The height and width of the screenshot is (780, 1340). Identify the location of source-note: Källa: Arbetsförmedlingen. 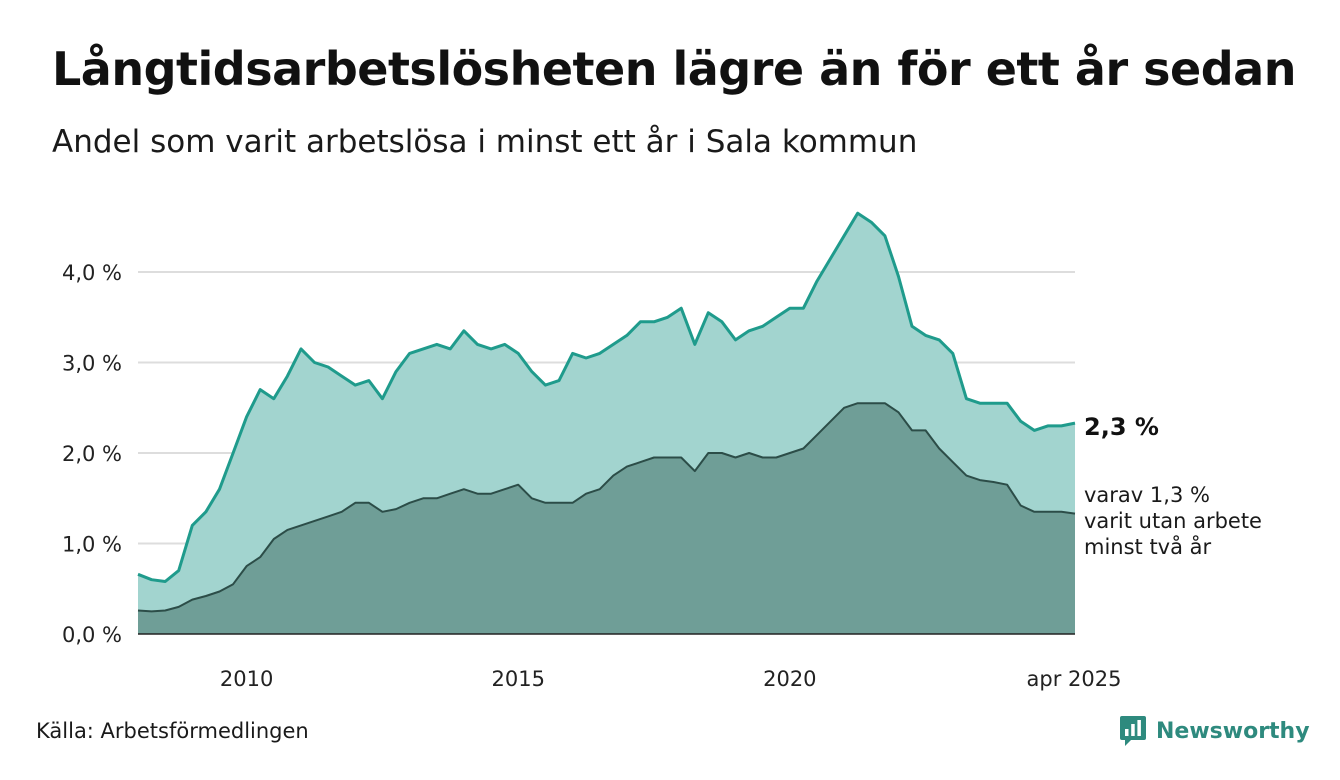
(172, 731).